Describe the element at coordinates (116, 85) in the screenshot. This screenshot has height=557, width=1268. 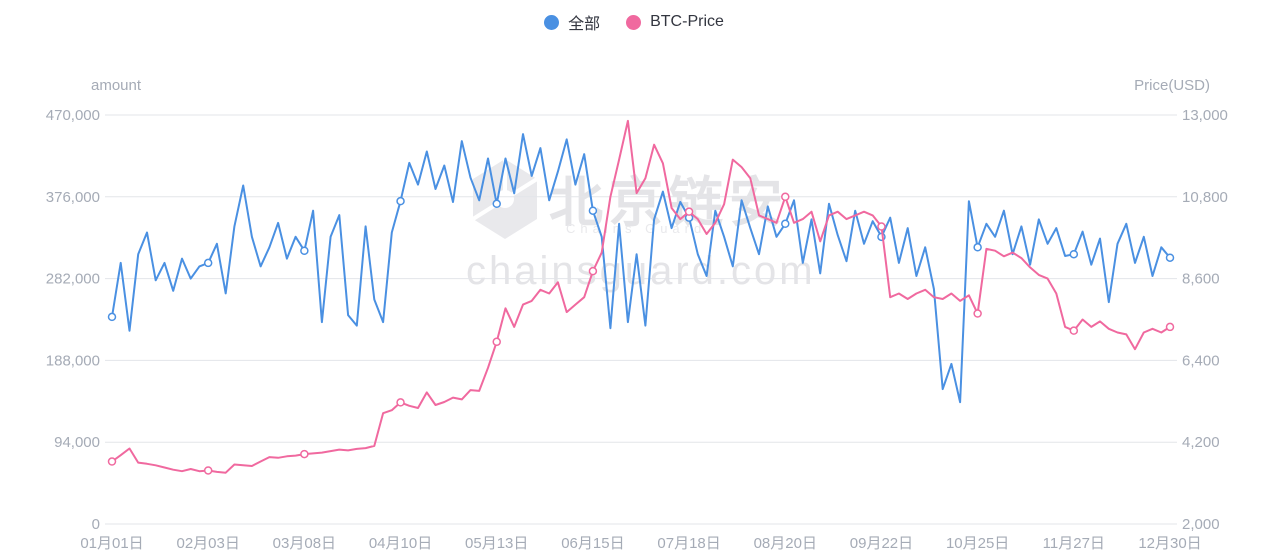
I see `left-axis-title: amount` at that location.